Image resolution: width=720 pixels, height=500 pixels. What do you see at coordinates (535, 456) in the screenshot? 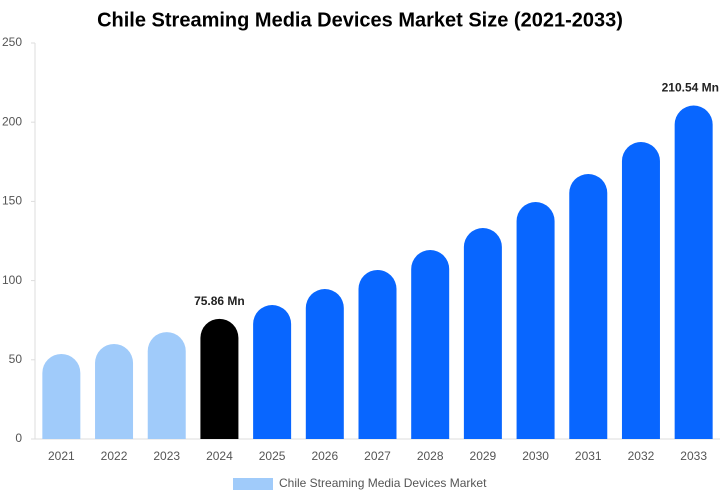
I see `x-tick-label: 2030` at bounding box center [535, 456].